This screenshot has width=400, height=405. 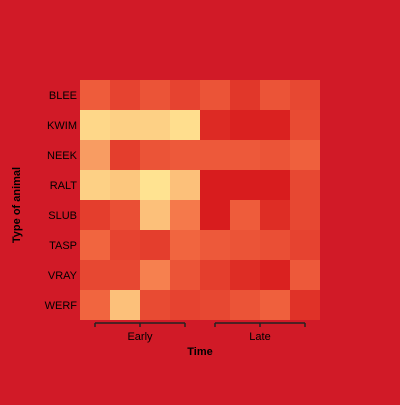 What do you see at coordinates (140, 337) in the screenshot?
I see `column-group-label: Early` at bounding box center [140, 337].